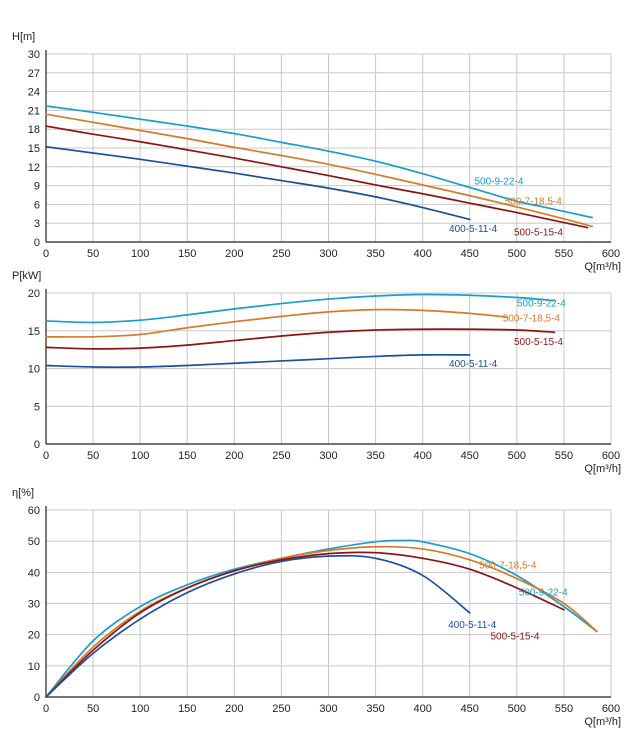  Describe the element at coordinates (375, 254) in the screenshot. I see `head-x-tick-label: 350` at that location.